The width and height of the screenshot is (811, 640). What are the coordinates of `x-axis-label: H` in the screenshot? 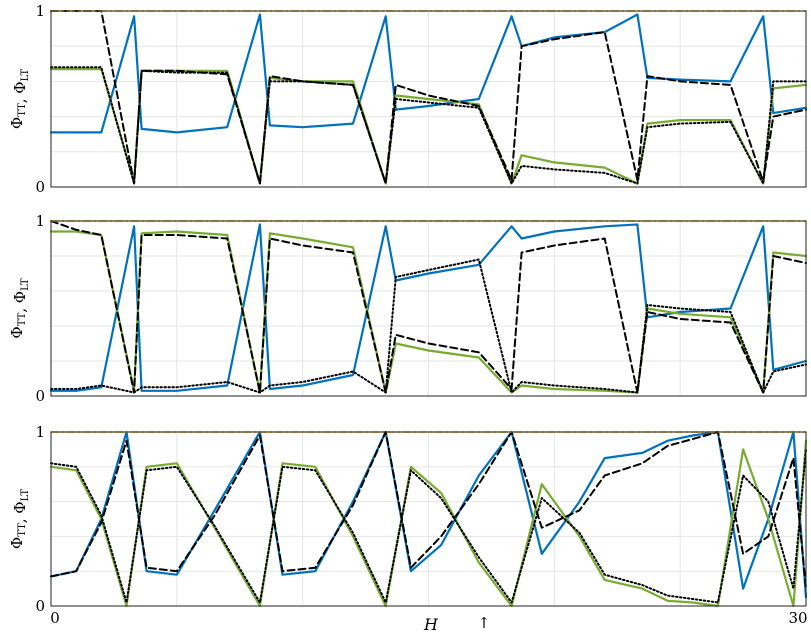 It's located at (431, 624).